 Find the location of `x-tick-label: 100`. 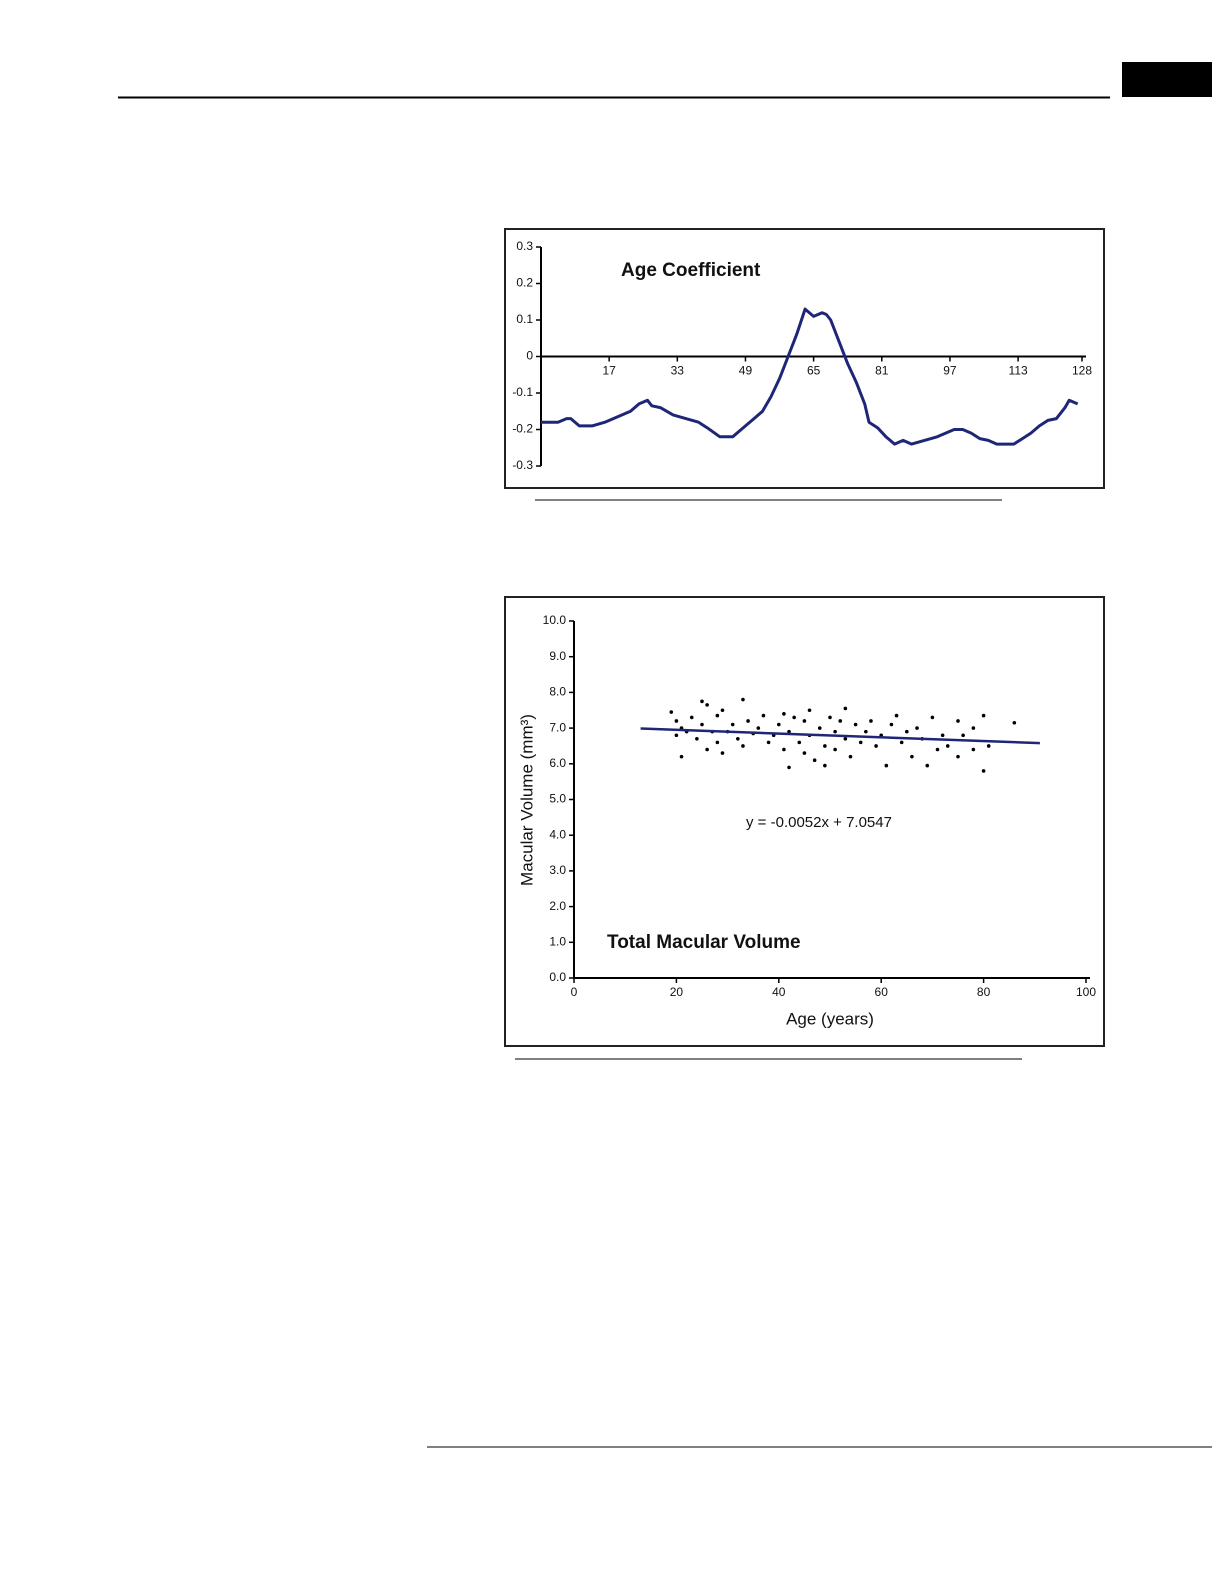

x-tick-label: 100 is located at coordinates (1086, 992).